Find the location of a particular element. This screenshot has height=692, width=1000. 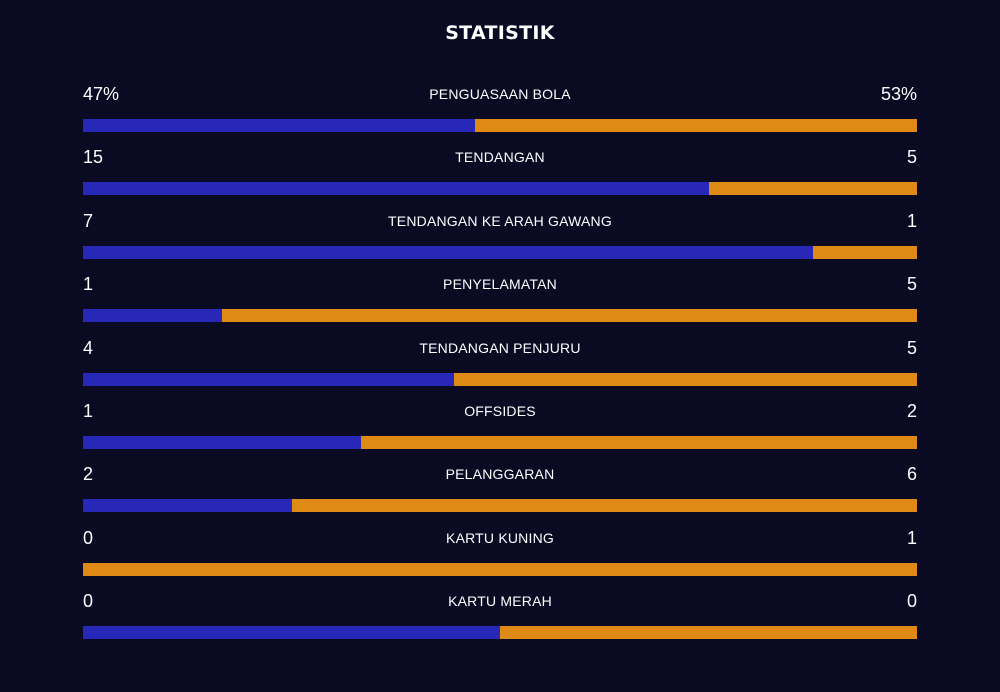

home-value: 47% is located at coordinates (101, 94).